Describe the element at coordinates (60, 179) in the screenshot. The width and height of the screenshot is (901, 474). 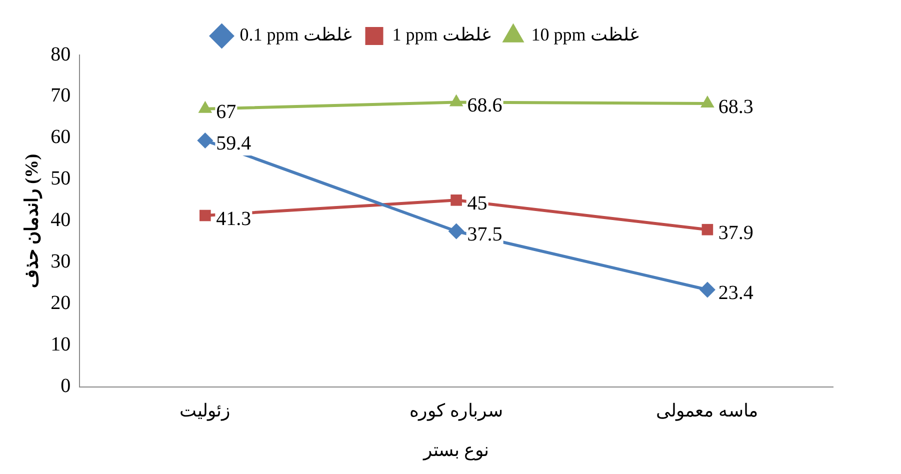
I see `y-tick-label: 50` at that location.